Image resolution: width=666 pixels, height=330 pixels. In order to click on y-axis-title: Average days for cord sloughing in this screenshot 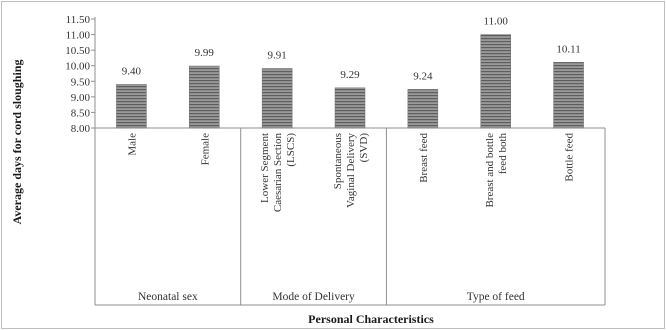, I will do `click(17, 142)`.